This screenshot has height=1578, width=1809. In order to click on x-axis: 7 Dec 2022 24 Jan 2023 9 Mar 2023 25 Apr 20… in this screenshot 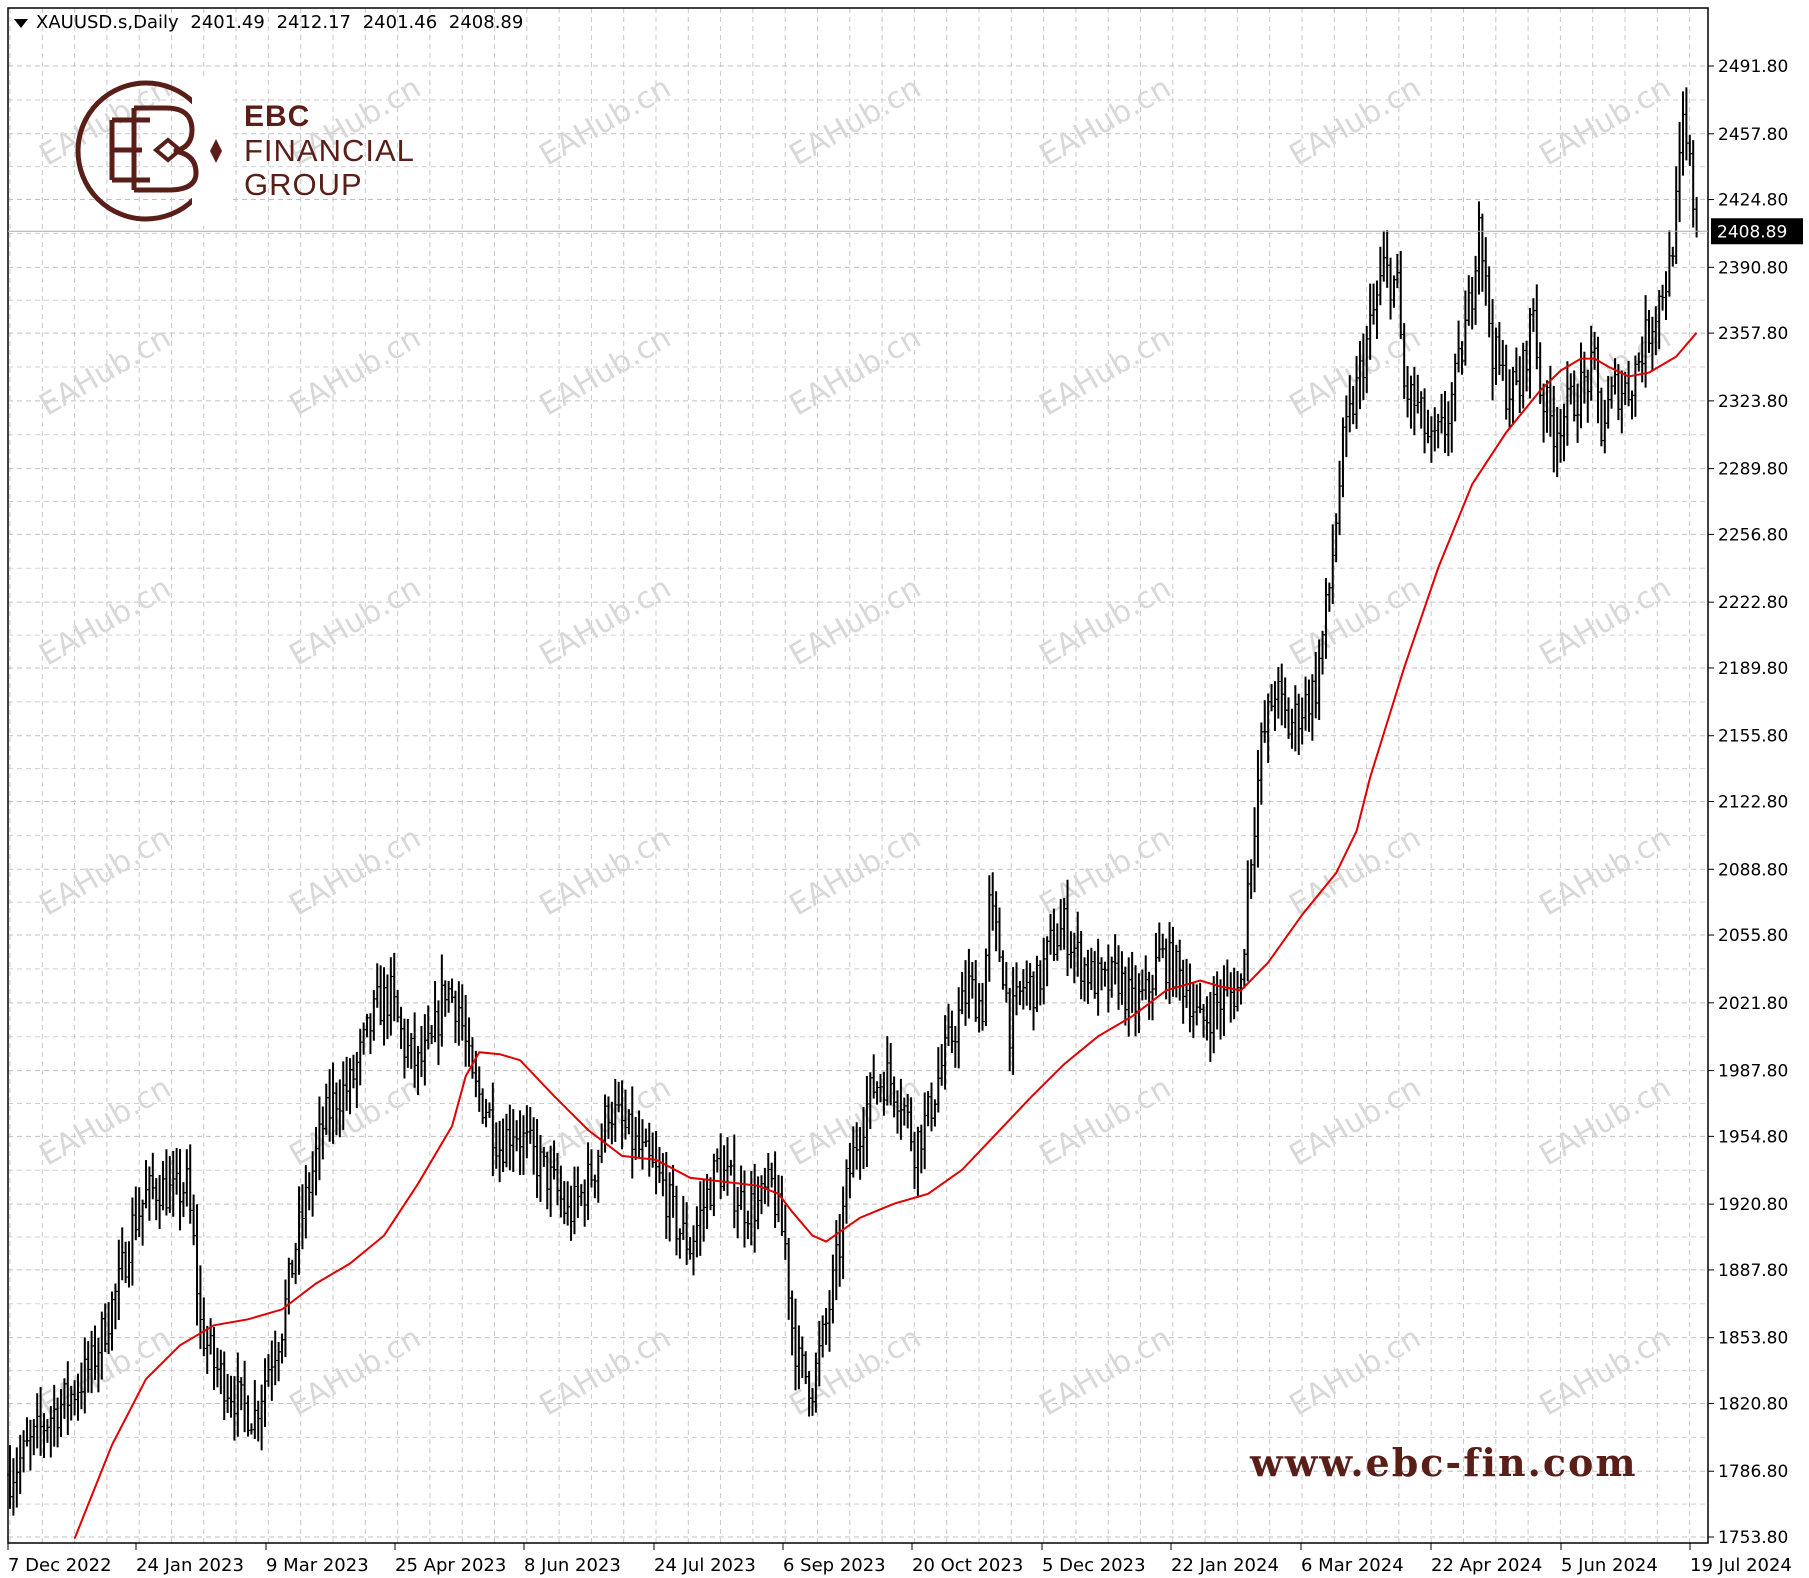, I will do `click(899, 1559)`.